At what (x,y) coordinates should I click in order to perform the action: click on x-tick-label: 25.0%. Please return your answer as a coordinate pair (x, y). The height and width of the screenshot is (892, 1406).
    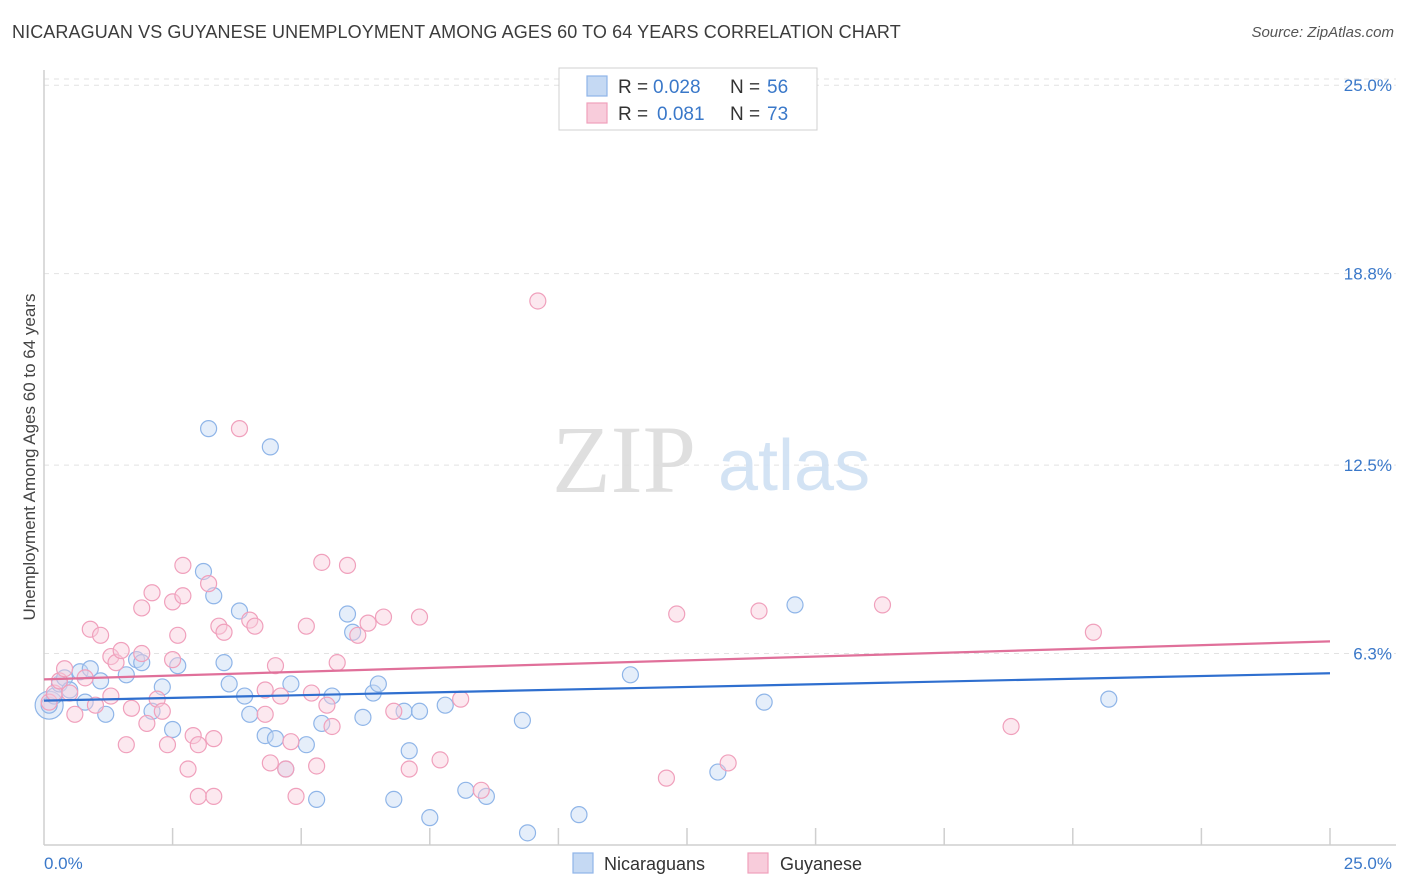
    Looking at the image, I should click on (1368, 863).